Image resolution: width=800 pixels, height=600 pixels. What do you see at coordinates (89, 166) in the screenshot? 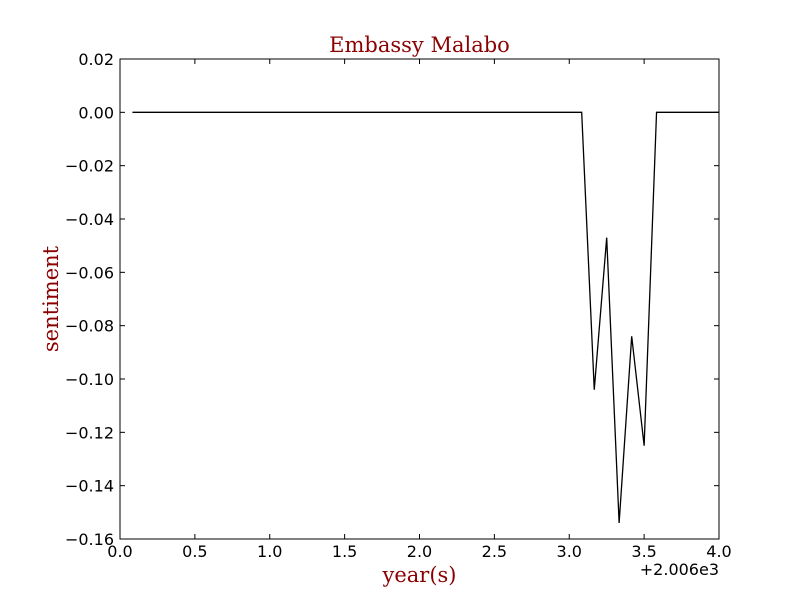
I see `y-tick-label: −0.02` at bounding box center [89, 166].